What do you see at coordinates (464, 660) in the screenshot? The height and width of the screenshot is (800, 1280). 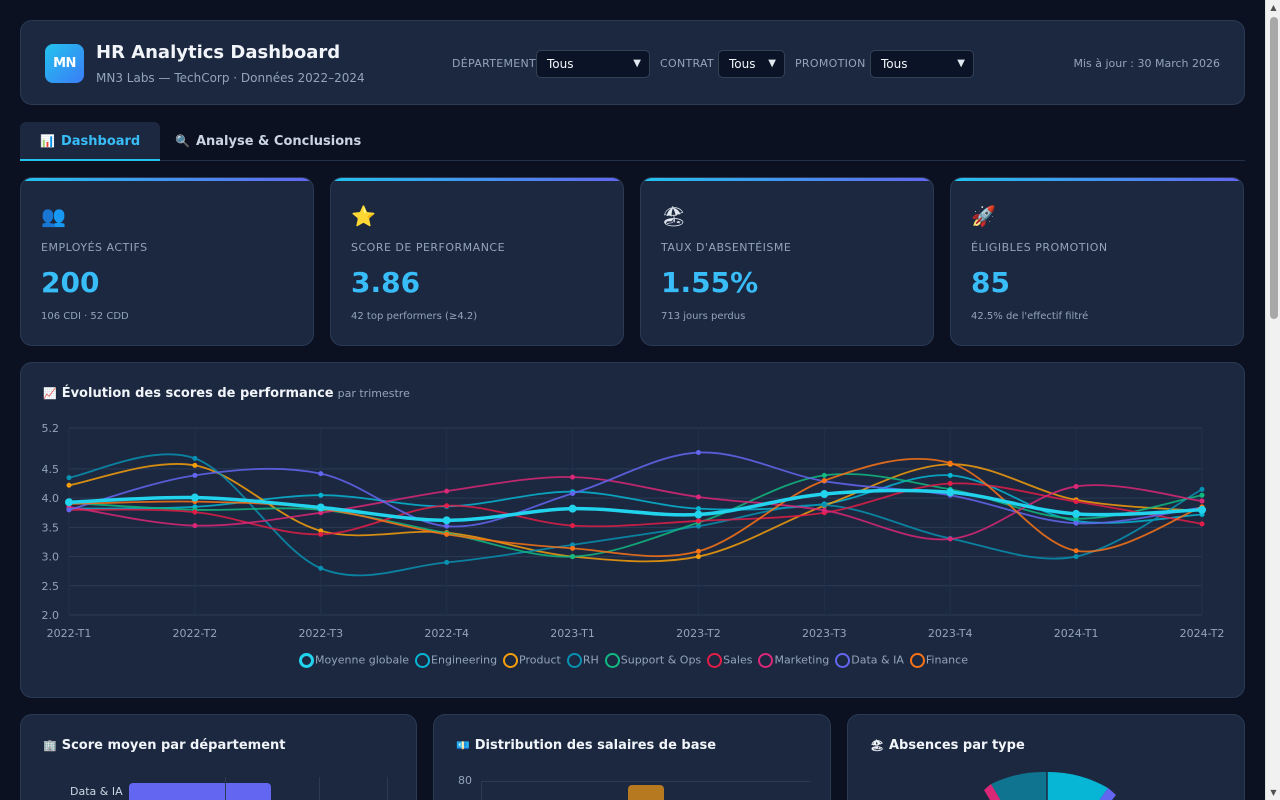 I see `legend-label: Engineering` at bounding box center [464, 660].